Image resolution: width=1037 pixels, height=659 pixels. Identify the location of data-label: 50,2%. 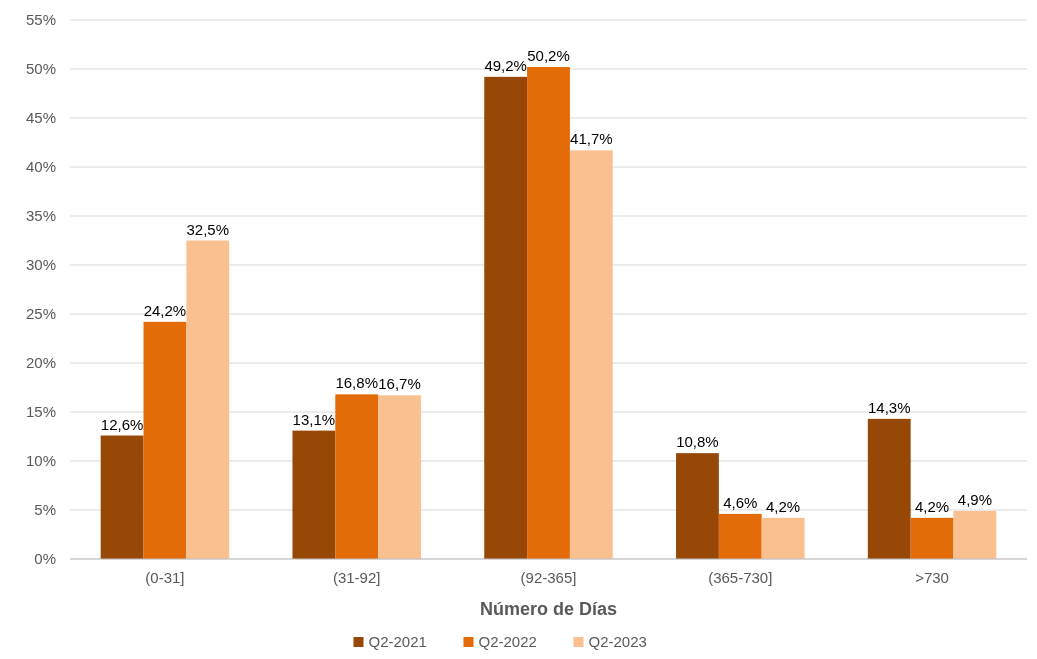
(548, 56).